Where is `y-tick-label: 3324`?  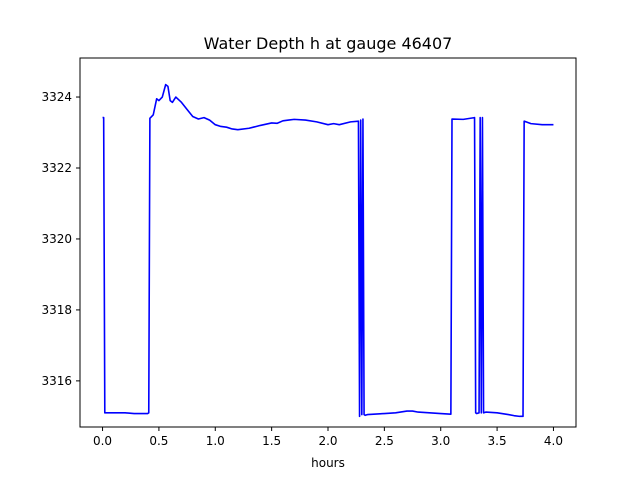
y-tick-label: 3324 is located at coordinates (56, 97).